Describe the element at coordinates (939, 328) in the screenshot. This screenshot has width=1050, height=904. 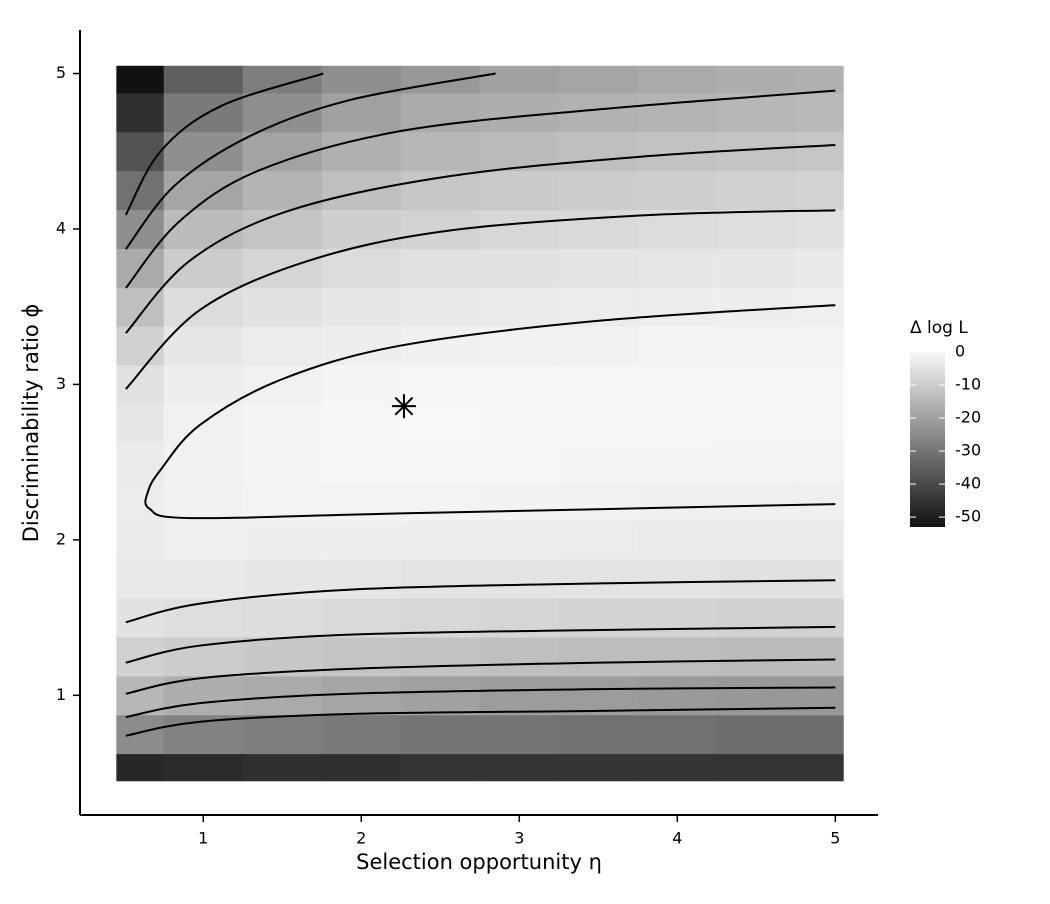
I see `colorbar-title: Δ log L` at that location.